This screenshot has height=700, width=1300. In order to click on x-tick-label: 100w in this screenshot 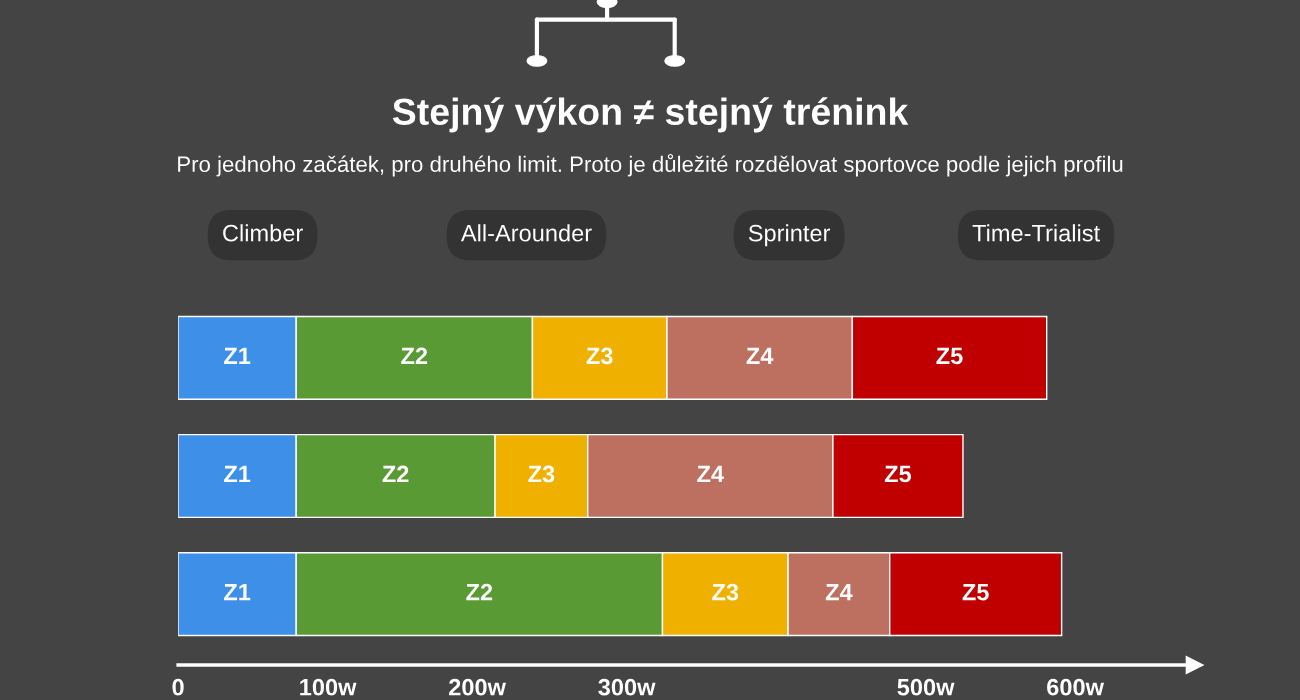, I will do `click(328, 687)`.